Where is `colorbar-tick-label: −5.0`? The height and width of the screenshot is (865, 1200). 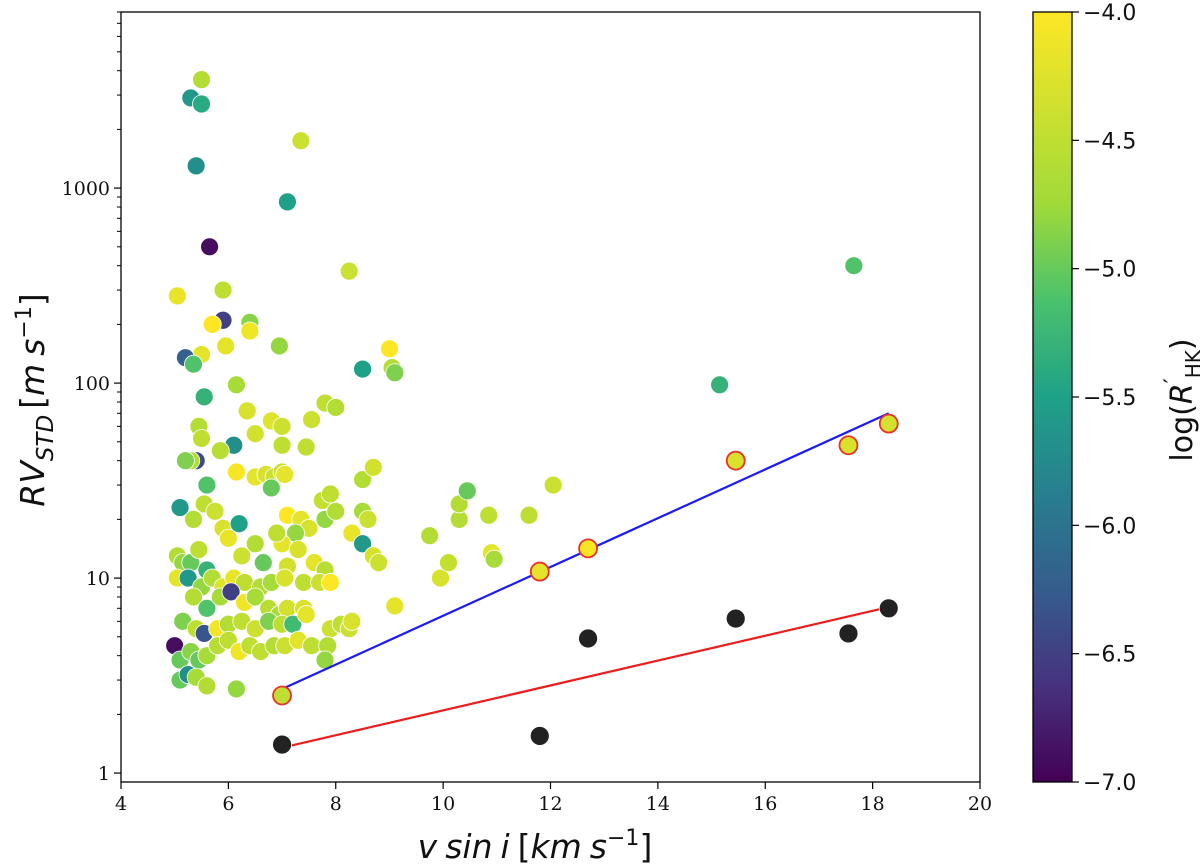 colorbar-tick-label: −5.0 is located at coordinates (1109, 270).